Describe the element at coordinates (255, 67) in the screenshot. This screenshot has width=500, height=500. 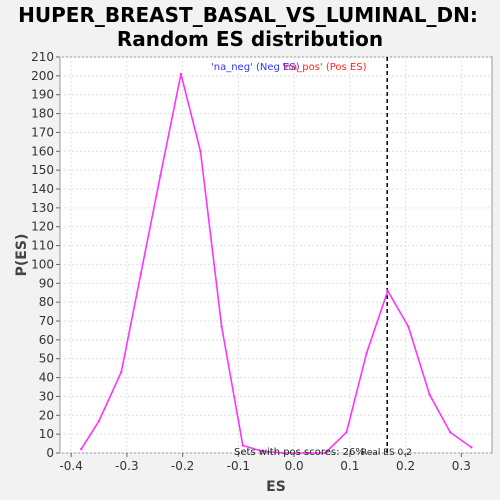
I see `legend-neg-label: 'na_neg' (Neg ES)` at that location.